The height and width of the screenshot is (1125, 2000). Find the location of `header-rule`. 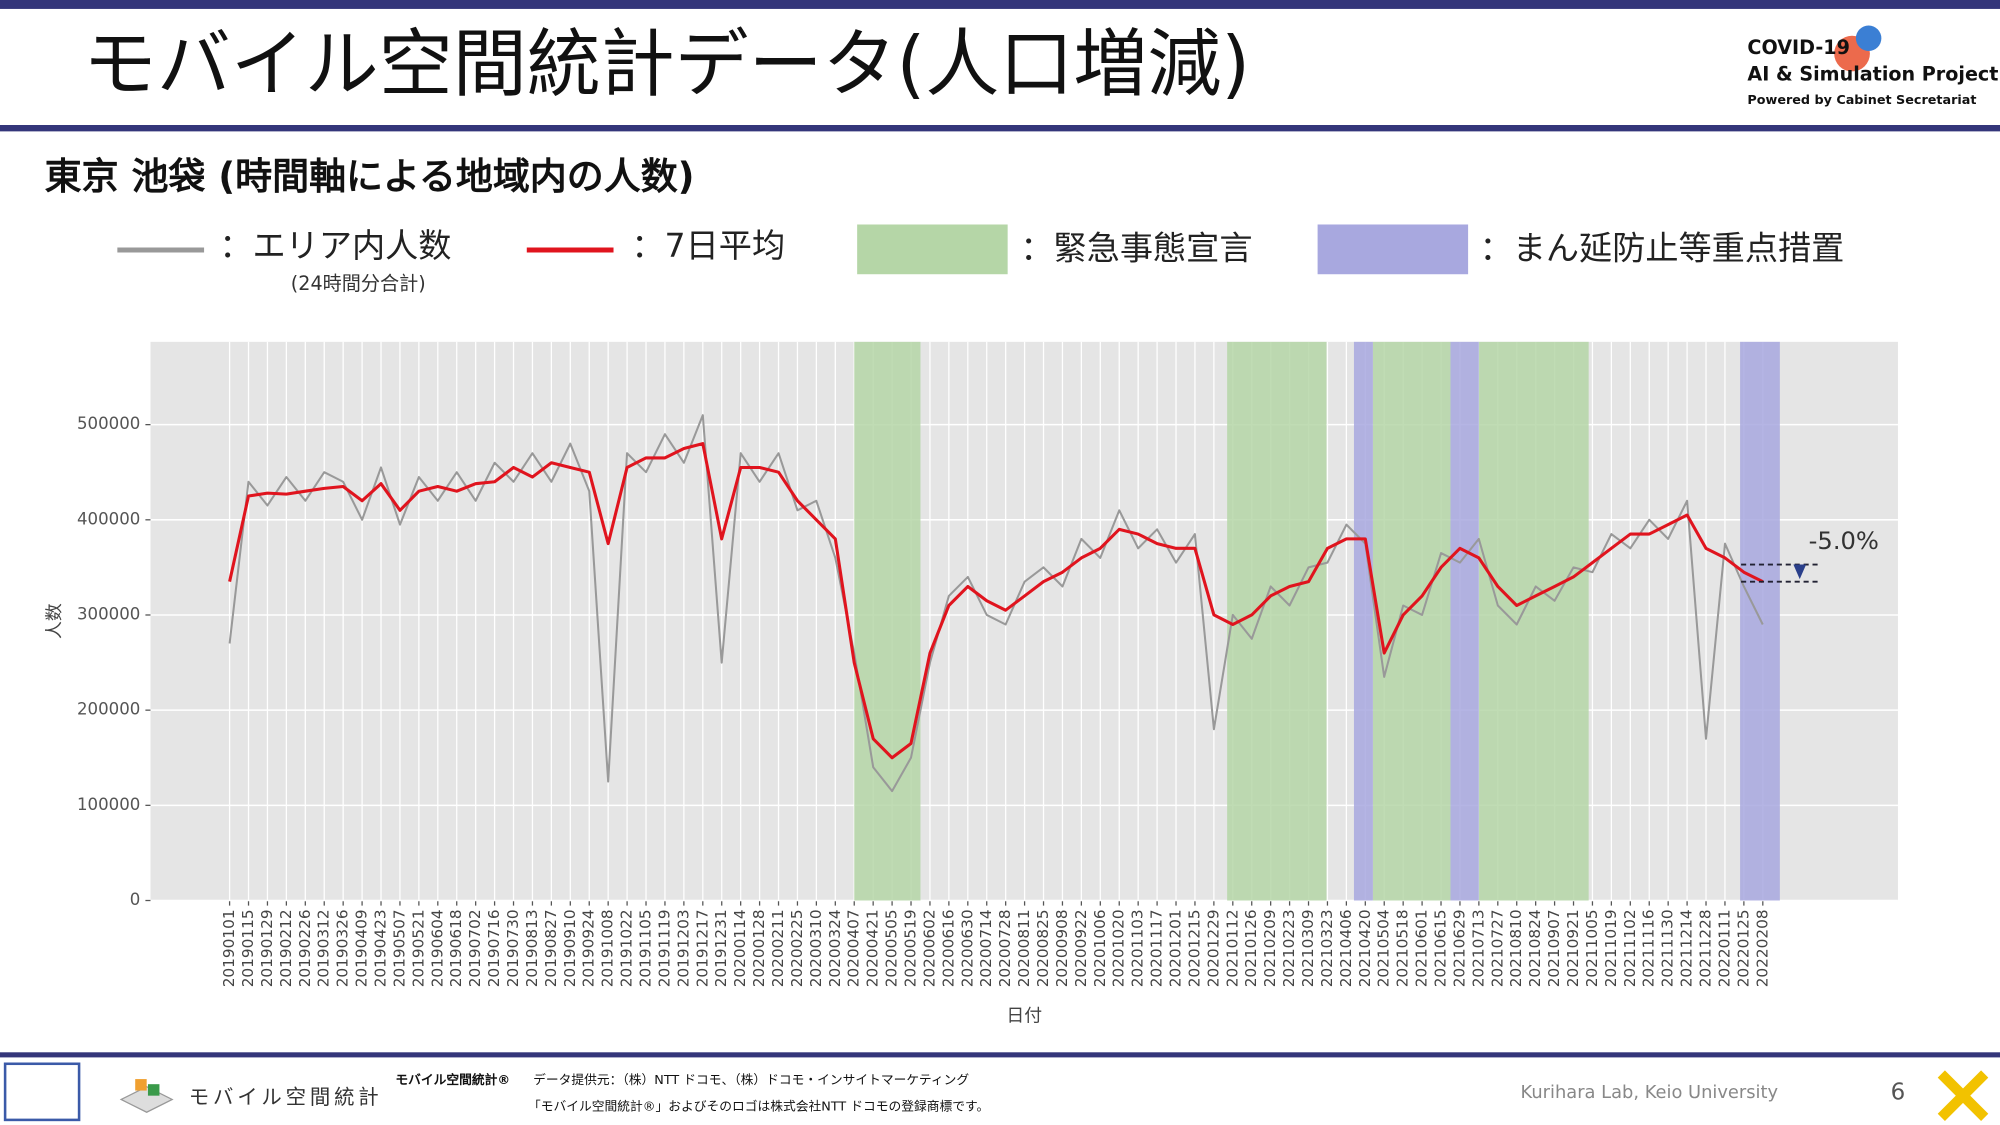

header-rule is located at coordinates (1000, 128).